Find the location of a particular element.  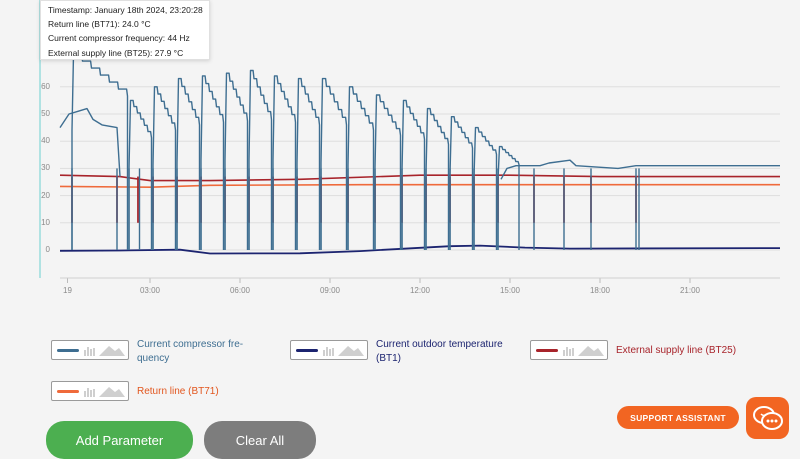

y-tick-label: 20 is located at coordinates (45, 195).